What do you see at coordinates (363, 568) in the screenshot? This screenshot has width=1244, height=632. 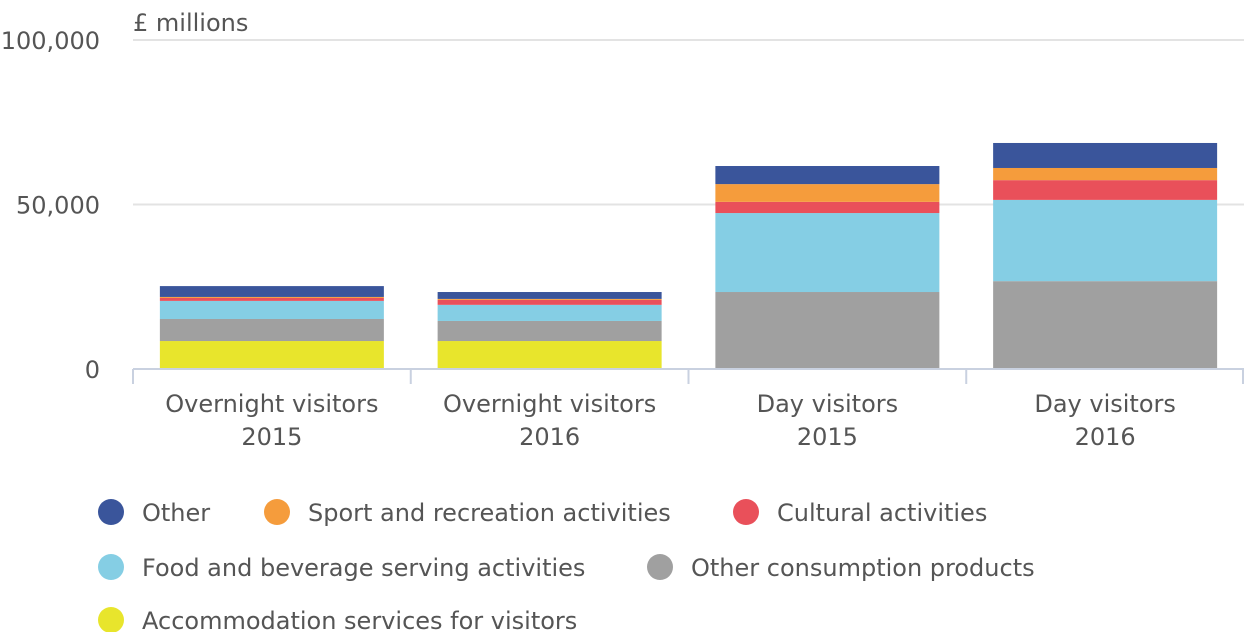 I see `legend-label: Food and beverage serving activities` at bounding box center [363, 568].